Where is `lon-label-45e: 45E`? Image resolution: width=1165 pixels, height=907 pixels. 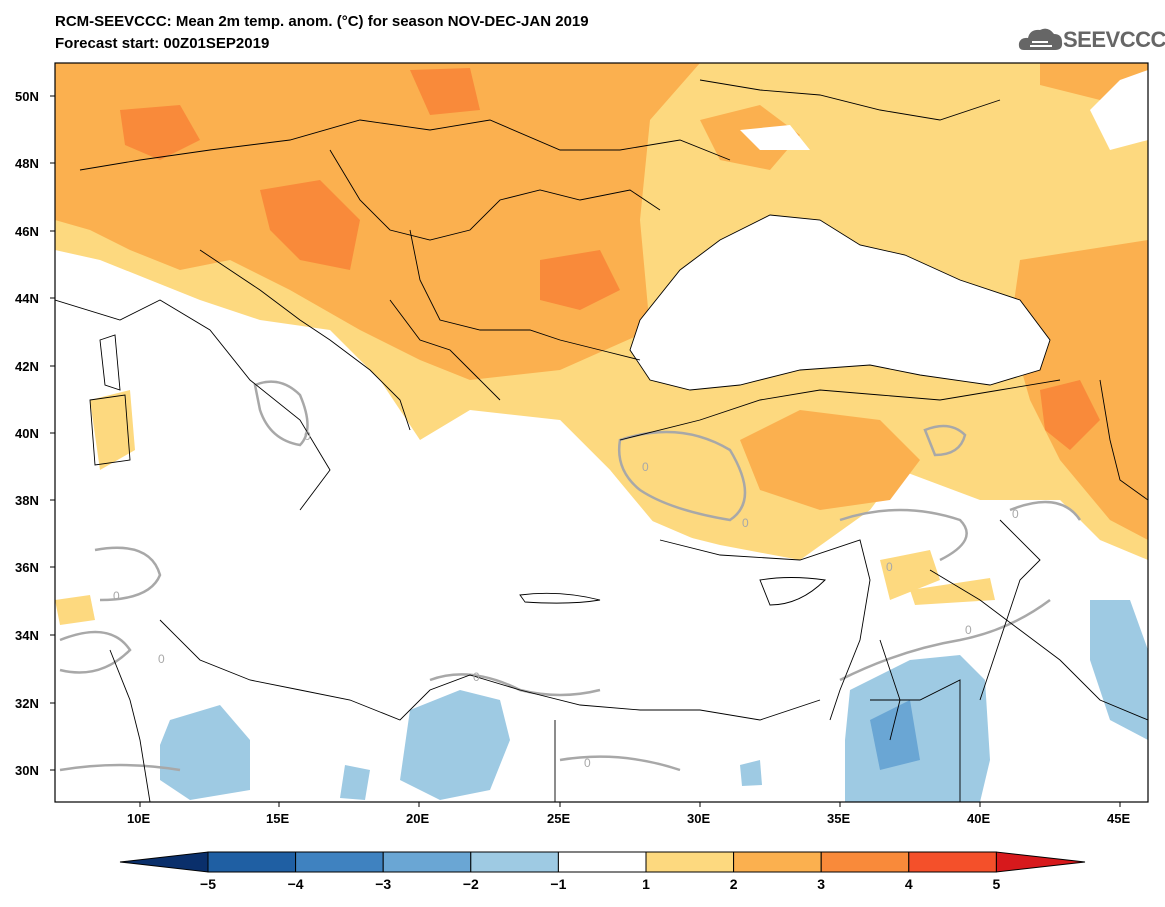 lon-label-45e: 45E is located at coordinates (1118, 818).